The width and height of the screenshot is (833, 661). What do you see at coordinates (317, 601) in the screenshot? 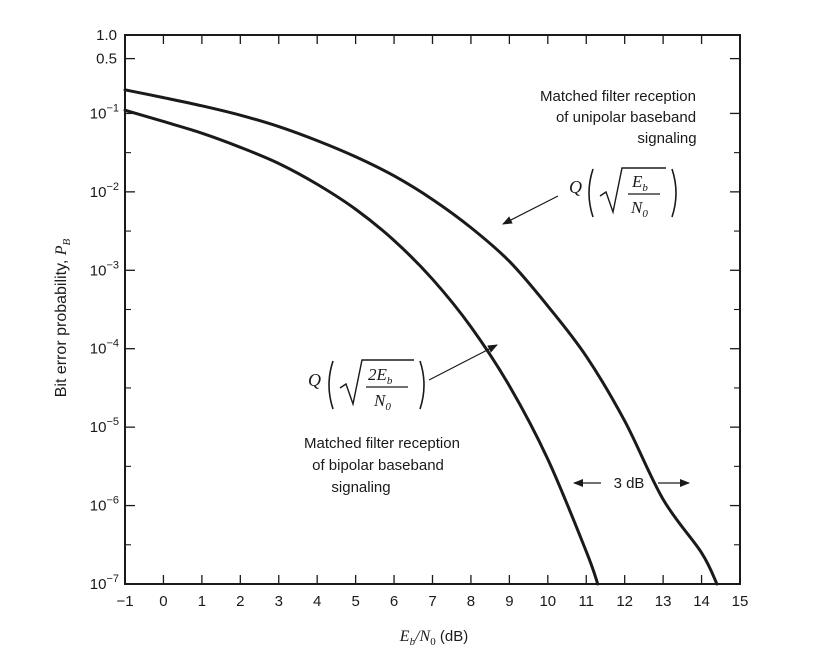
I see `x-tick-label: 4` at bounding box center [317, 601].